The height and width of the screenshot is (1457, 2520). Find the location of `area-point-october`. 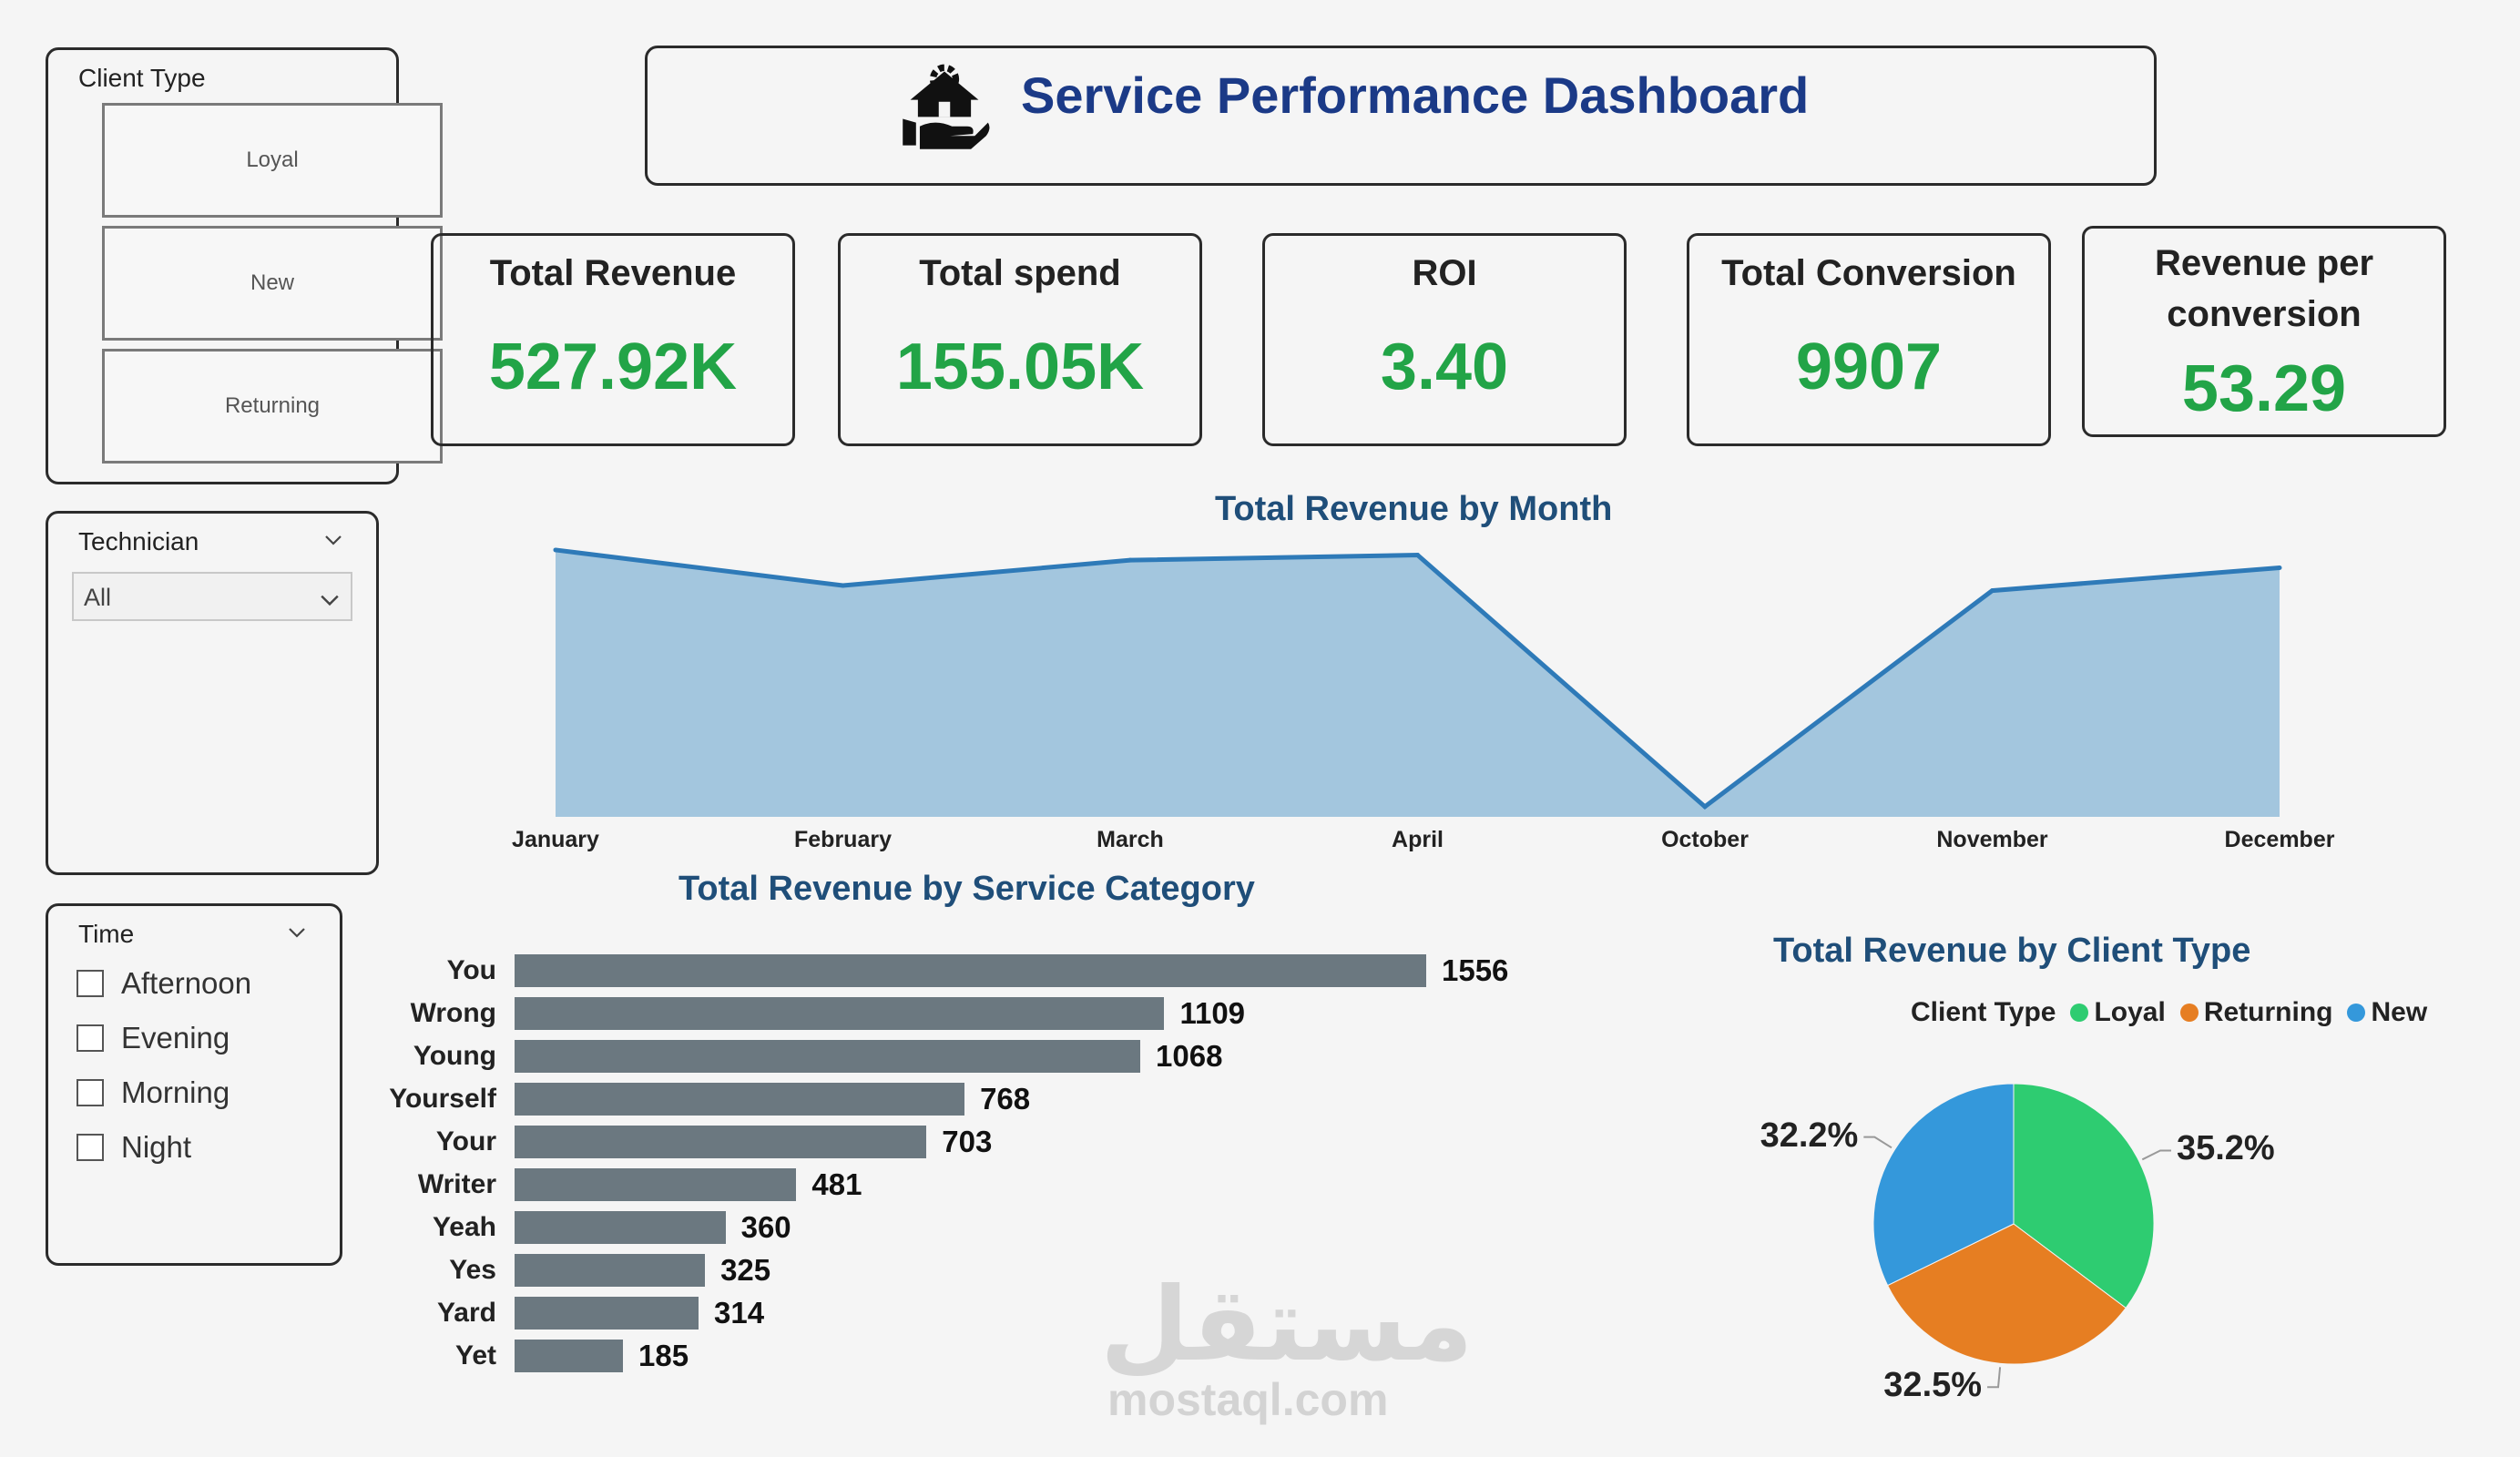

area-point-october is located at coordinates (1705, 807).